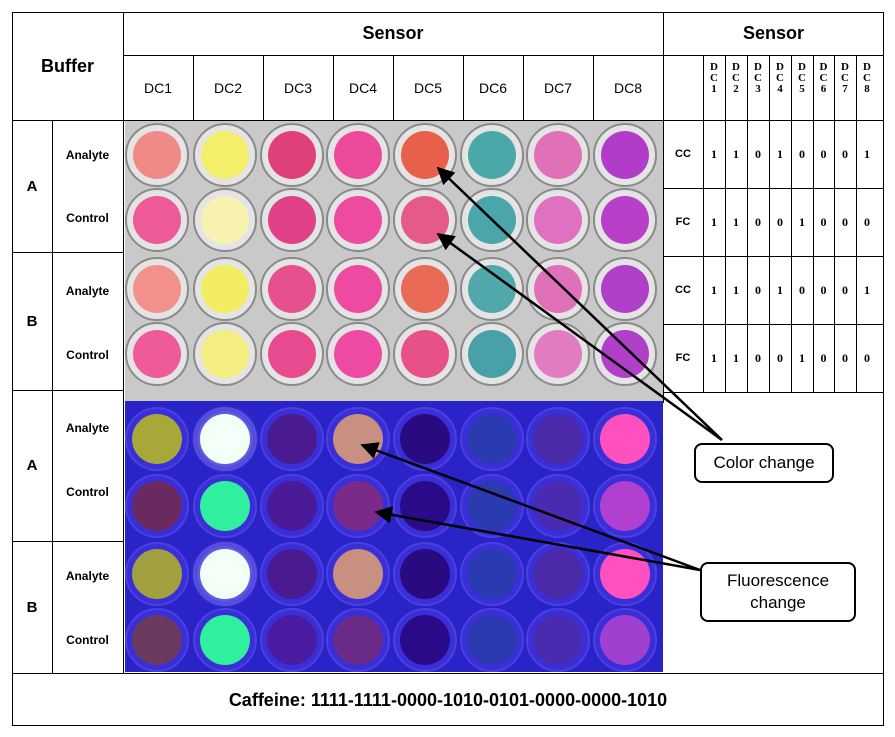 This screenshot has height=737, width=895. Describe the element at coordinates (32, 186) in the screenshot. I see `buffer-label-upper-a: A` at that location.